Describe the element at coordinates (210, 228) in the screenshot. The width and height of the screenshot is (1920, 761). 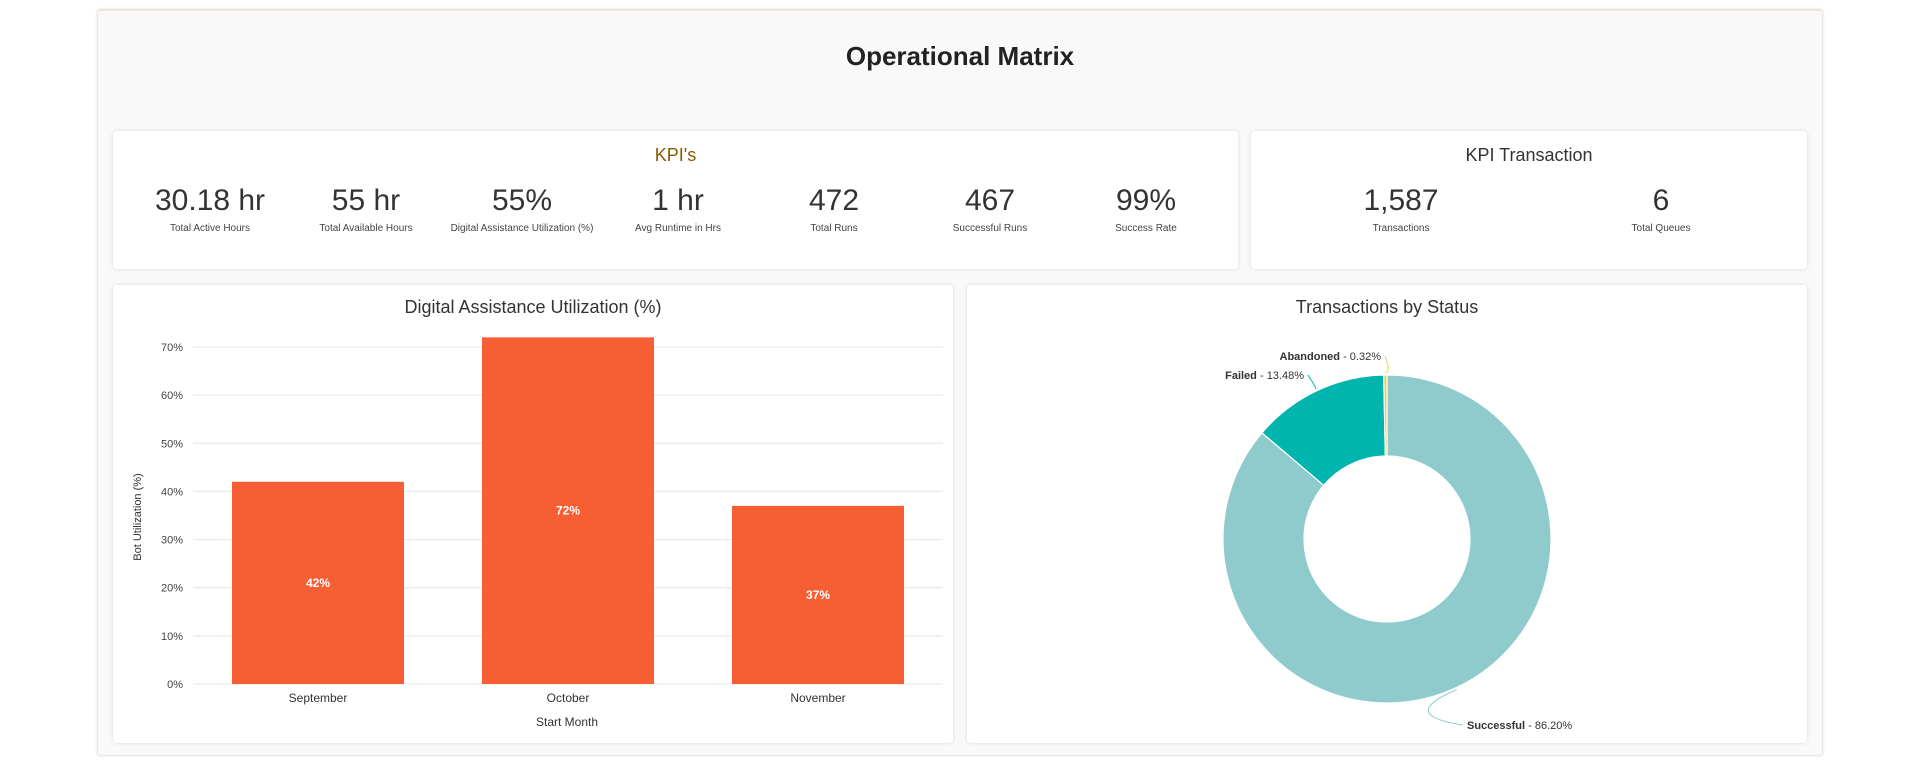
I see `kpi-label: Total Active Hours` at that location.